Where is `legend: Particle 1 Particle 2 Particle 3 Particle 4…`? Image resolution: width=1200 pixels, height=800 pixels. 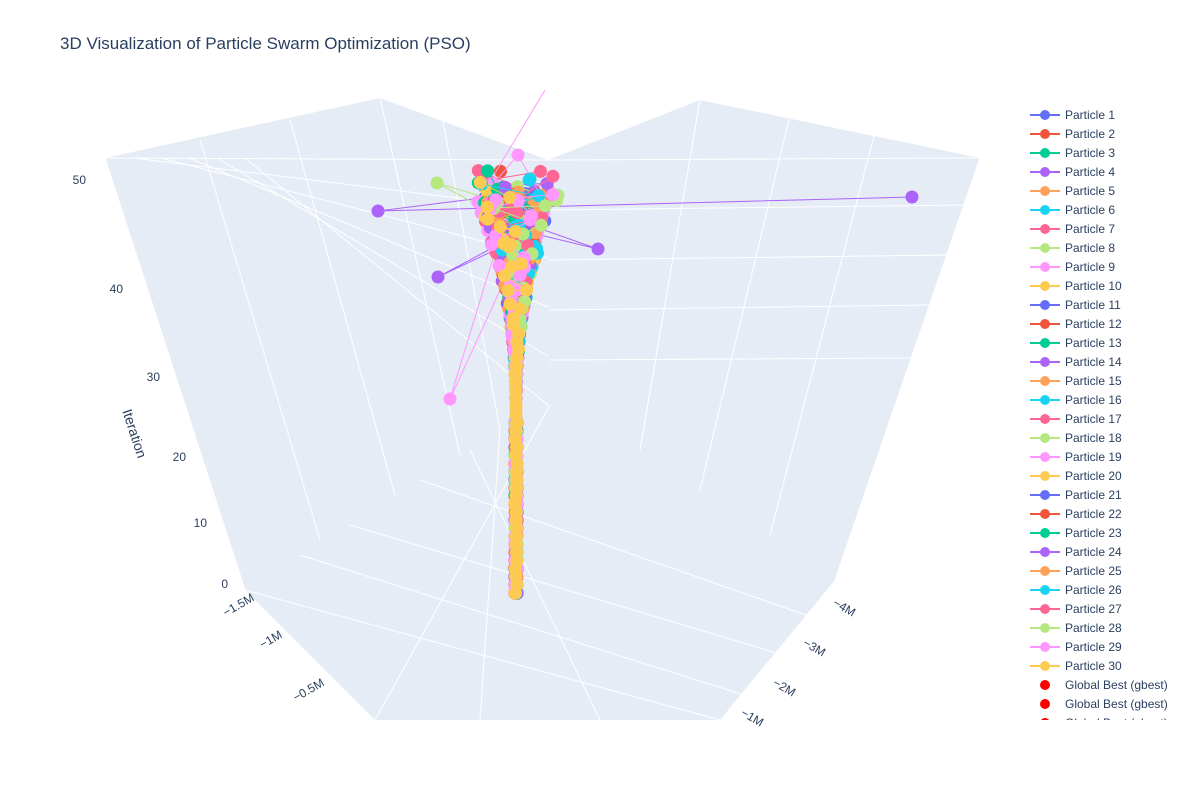
legend: Particle 1 Particle 2 Particle 3 Particle 4… is located at coordinates (1115, 412).